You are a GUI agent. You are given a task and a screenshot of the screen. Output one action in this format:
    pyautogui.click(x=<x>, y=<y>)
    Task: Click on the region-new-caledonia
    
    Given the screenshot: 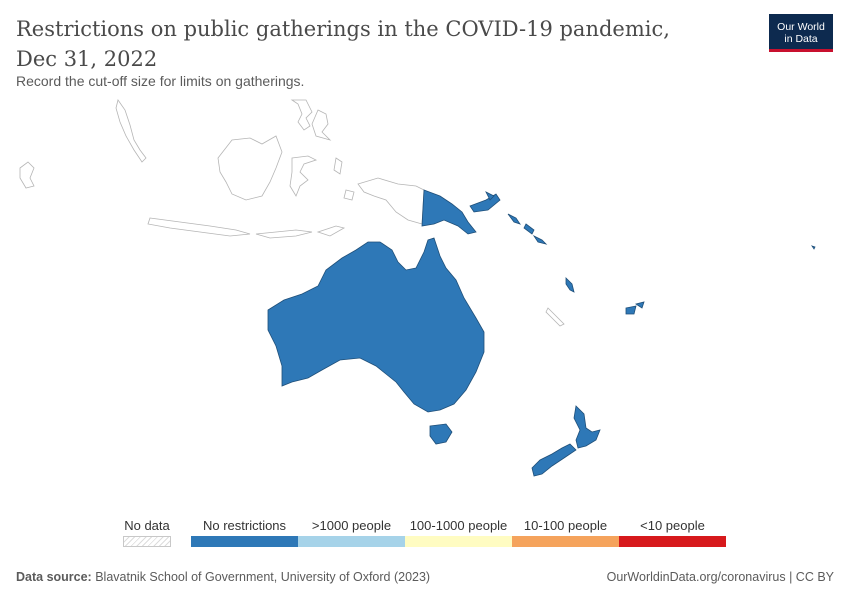 What is the action you would take?
    pyautogui.click(x=555, y=317)
    